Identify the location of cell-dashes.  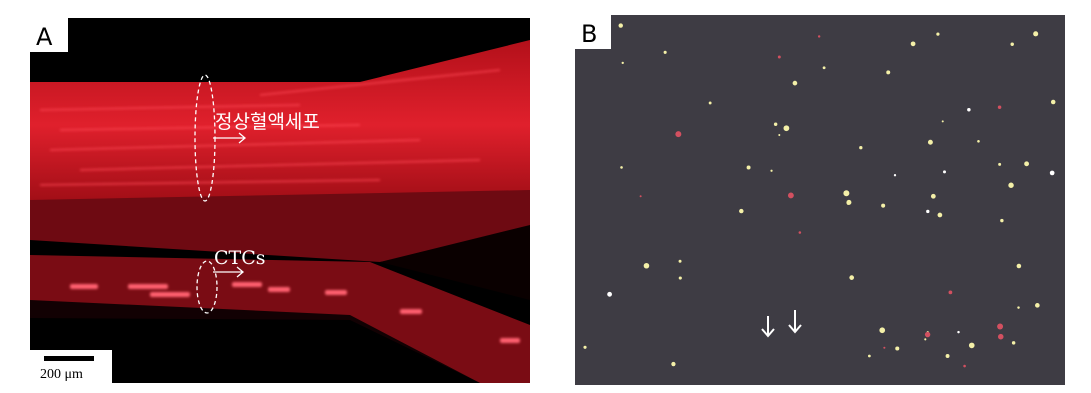
(295, 312).